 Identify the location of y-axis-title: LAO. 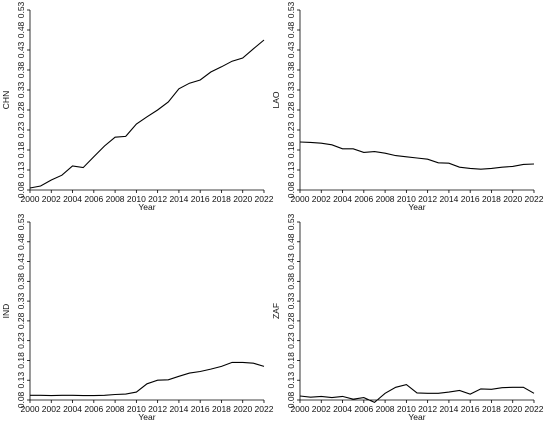
(276, 99).